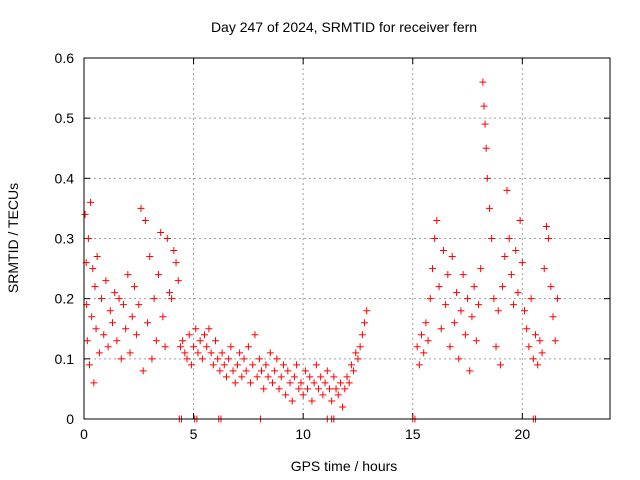  I want to click on y-tick-label: 0.2, so click(65, 299).